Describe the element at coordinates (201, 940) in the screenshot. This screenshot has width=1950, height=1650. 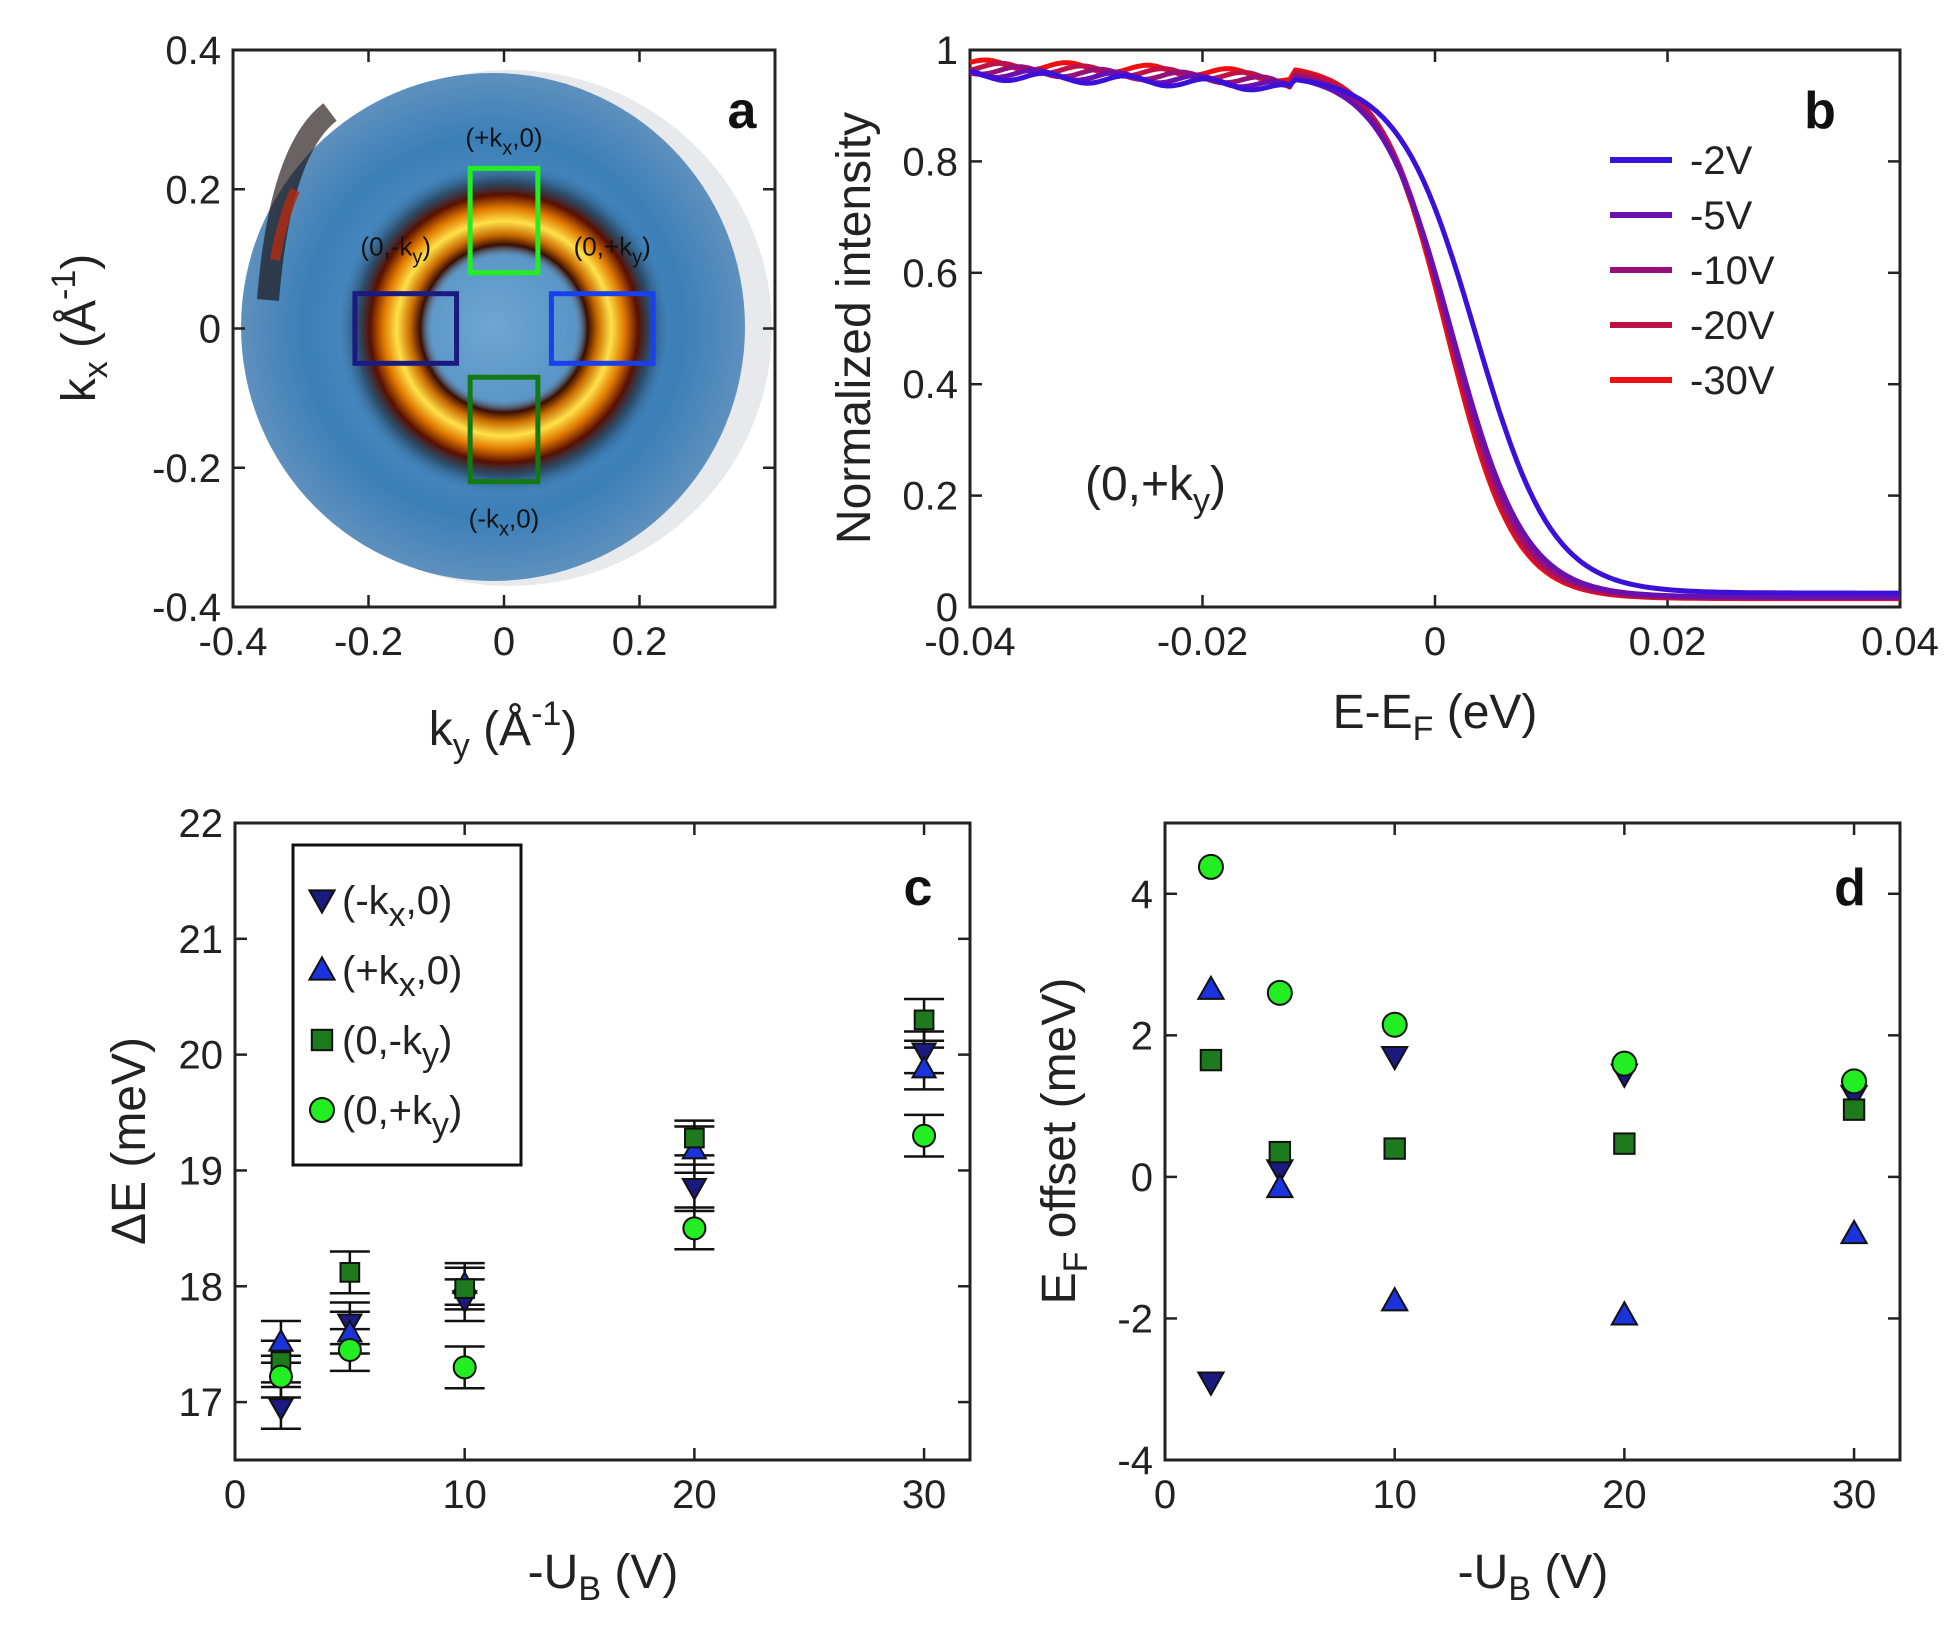
I see `y-tick-label: 21` at that location.